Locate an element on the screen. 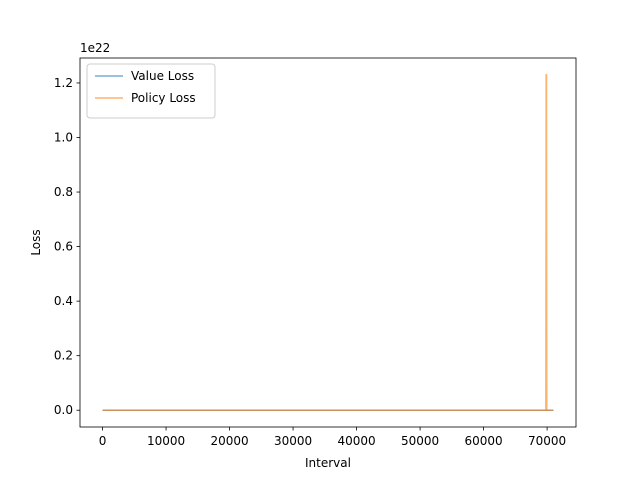  y-tick-label: 0.6 is located at coordinates (63, 247).